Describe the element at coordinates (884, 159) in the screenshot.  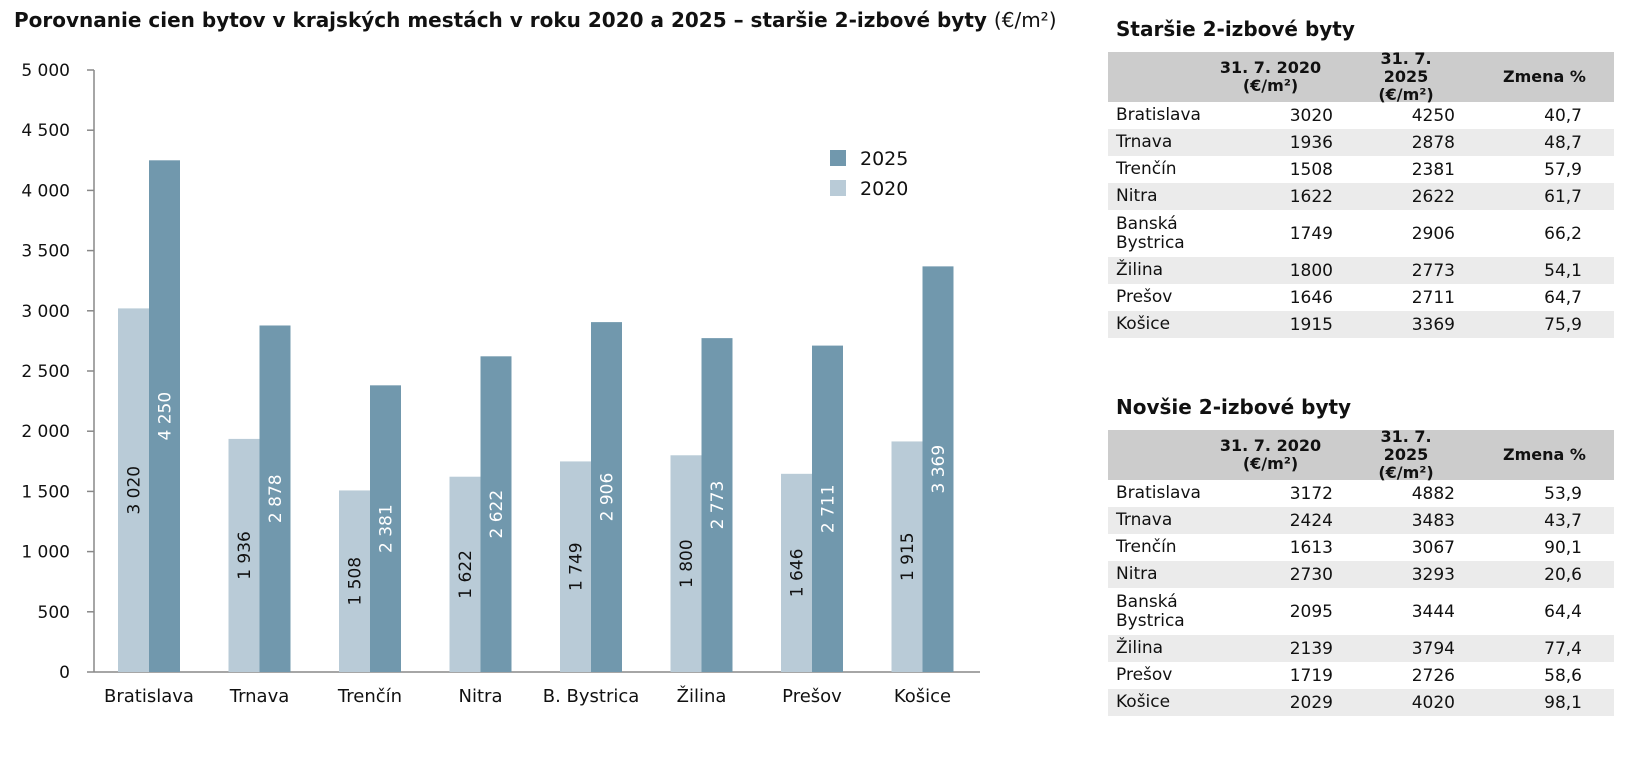
I see `legend-label-2025: 2025` at that location.